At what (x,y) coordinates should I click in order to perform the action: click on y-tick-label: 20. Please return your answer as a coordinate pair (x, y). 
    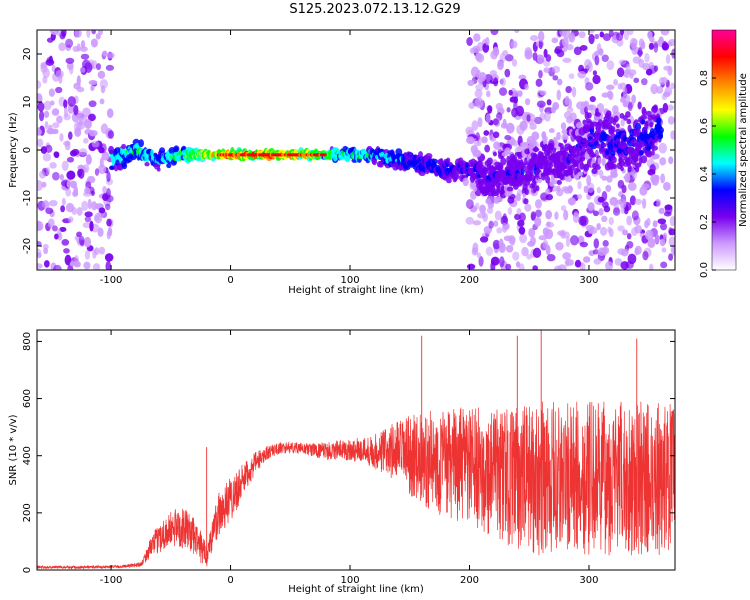
    Looking at the image, I should click on (27, 54).